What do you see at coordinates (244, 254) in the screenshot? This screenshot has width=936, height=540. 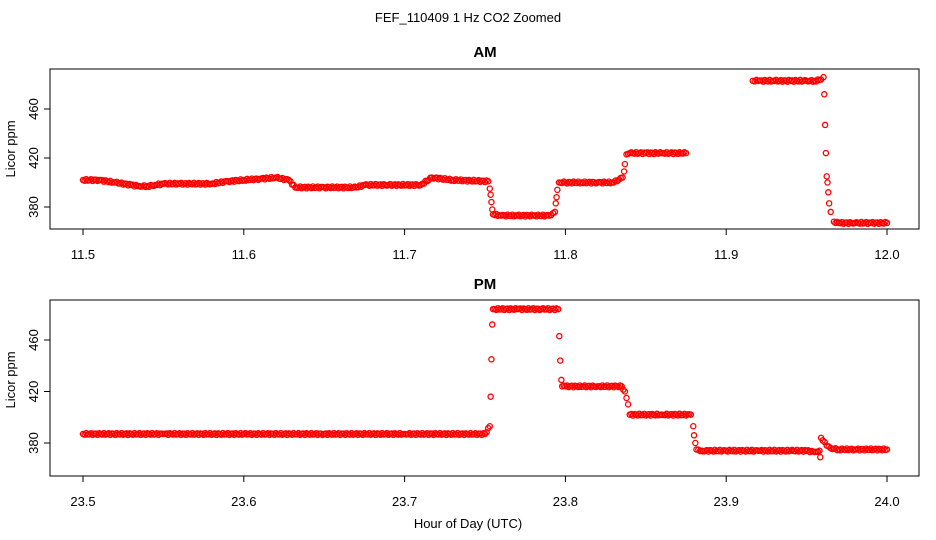 I see `x-tick-label-am: 11.6` at bounding box center [244, 254].